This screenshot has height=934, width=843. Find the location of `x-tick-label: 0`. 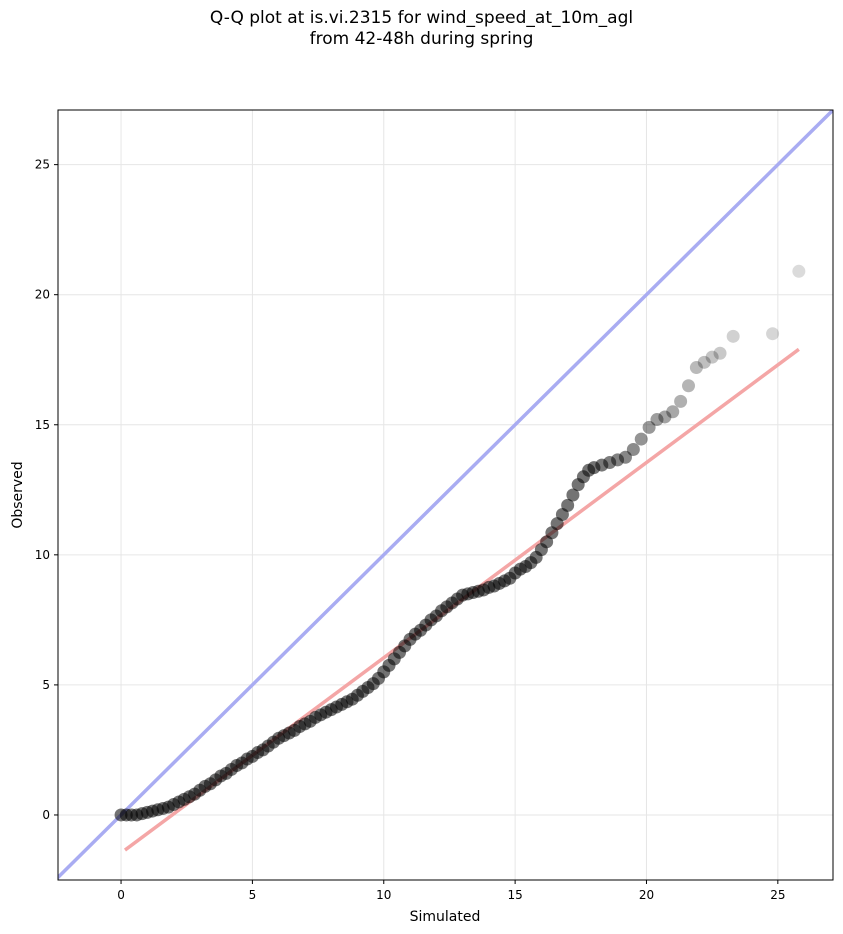

x-tick-label: 0 is located at coordinates (121, 895).